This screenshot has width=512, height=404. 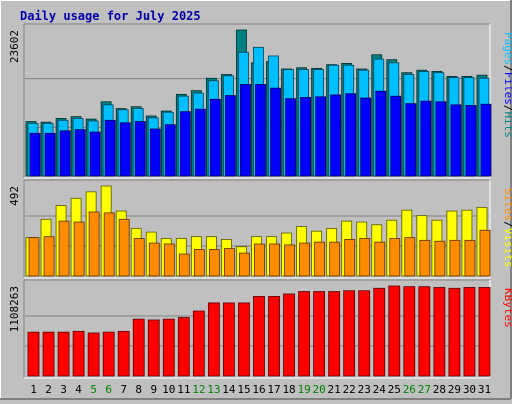 What do you see at coordinates (78, 389) in the screenshot?
I see `day-label: 4` at bounding box center [78, 389].